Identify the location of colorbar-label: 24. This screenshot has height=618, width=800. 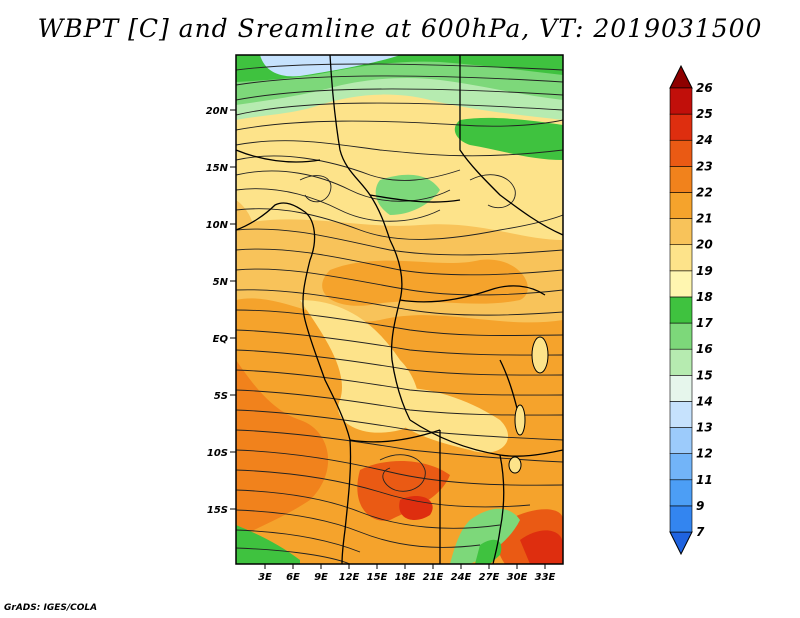
(704, 140).